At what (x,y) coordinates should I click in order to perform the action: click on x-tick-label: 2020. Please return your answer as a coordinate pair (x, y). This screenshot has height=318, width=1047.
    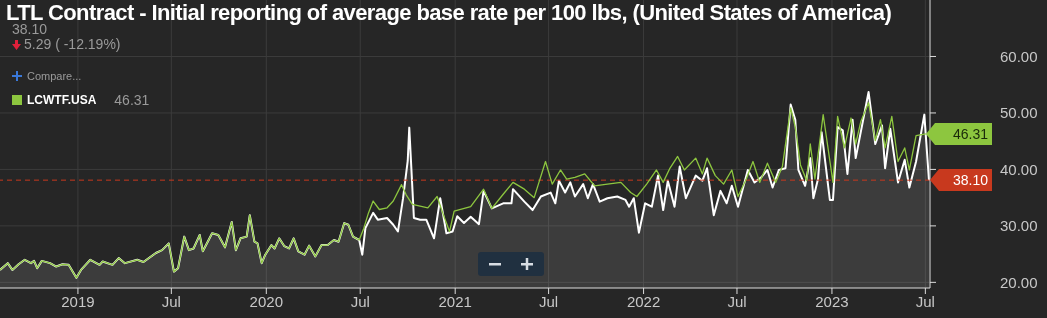
    Looking at the image, I should click on (266, 301).